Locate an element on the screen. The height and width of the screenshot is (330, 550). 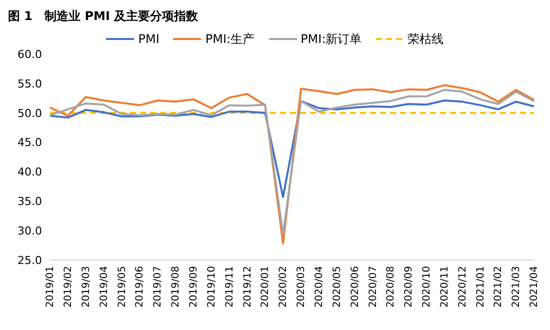
x-tick-label: 2019/05 is located at coordinates (122, 287).